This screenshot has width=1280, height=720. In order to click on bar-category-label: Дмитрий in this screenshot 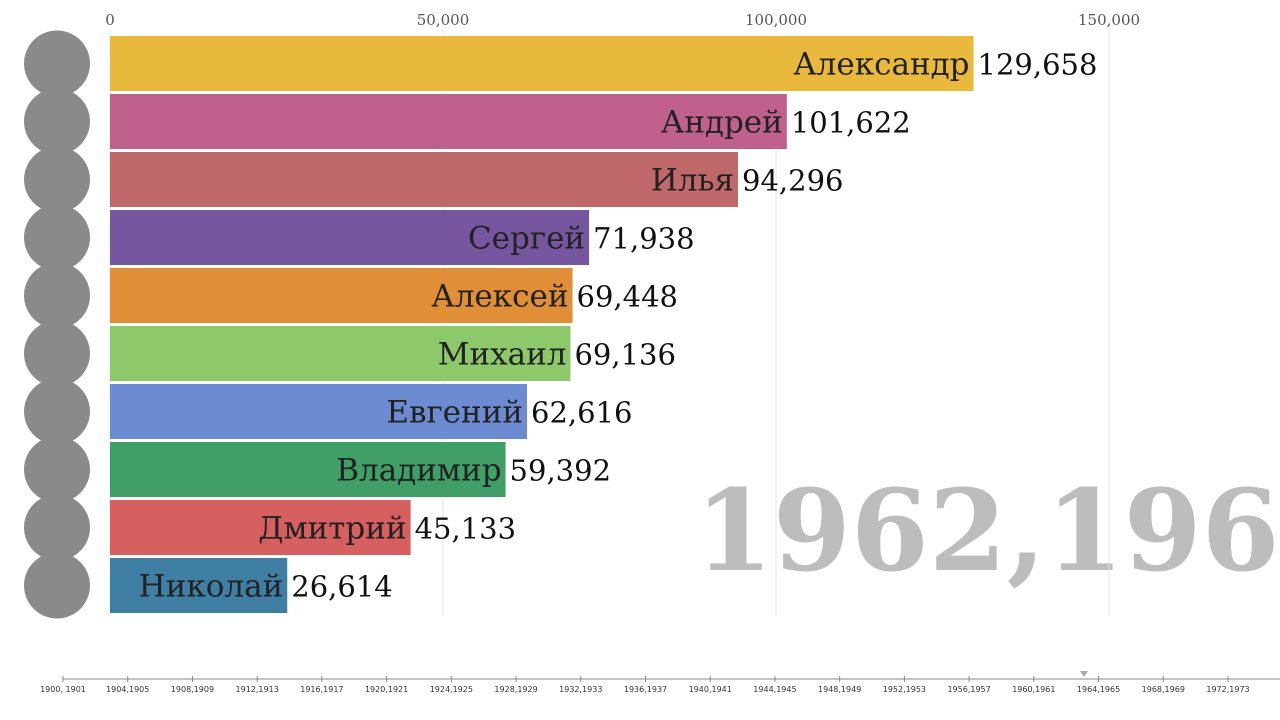, I will do `click(332, 529)`.